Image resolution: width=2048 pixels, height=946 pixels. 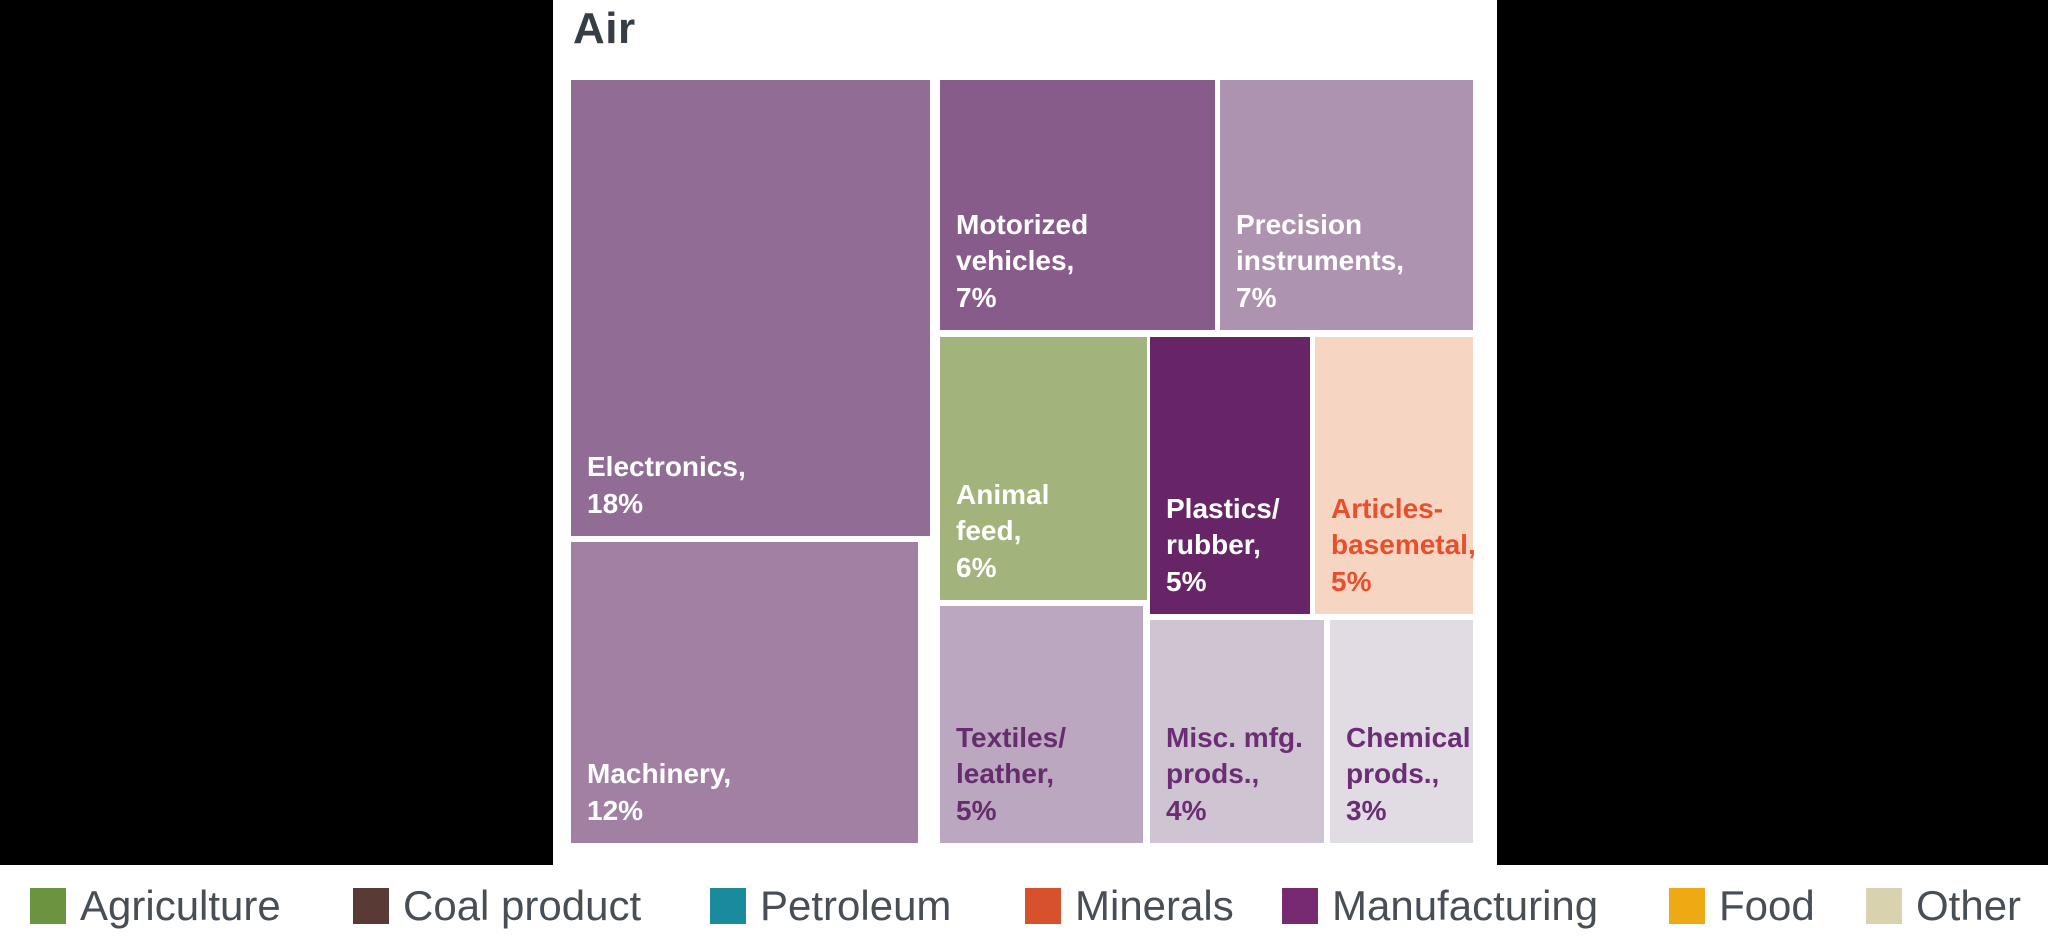 What do you see at coordinates (666, 485) in the screenshot?
I see `treemap-label-electronics: Electronics, 18%` at bounding box center [666, 485].